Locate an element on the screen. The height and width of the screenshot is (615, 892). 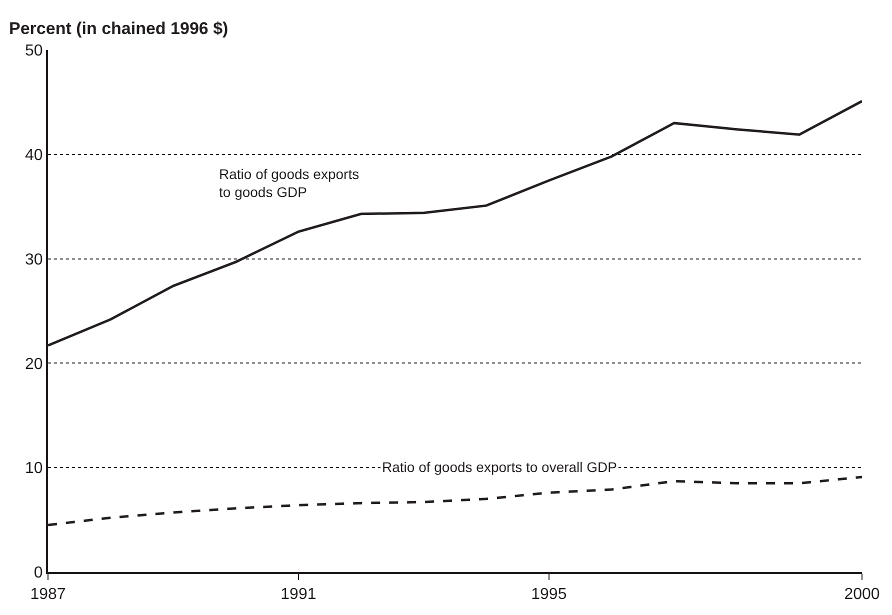
x-tick-label: 1995 is located at coordinates (549, 595).